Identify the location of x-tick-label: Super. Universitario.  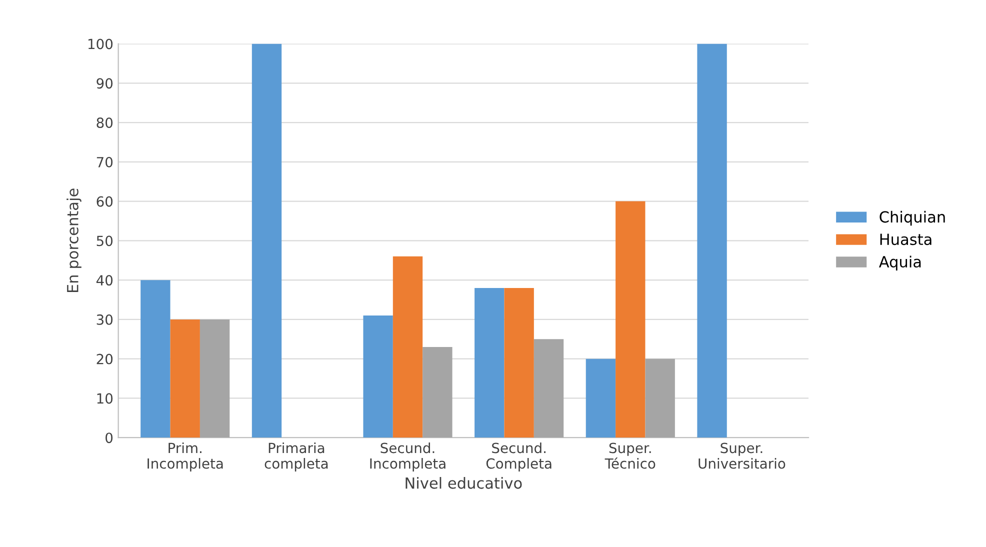
(742, 455).